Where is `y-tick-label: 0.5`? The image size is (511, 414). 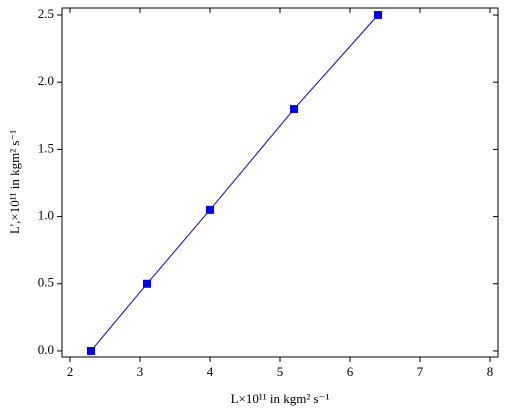 y-tick-label: 0.5 is located at coordinates (46, 282).